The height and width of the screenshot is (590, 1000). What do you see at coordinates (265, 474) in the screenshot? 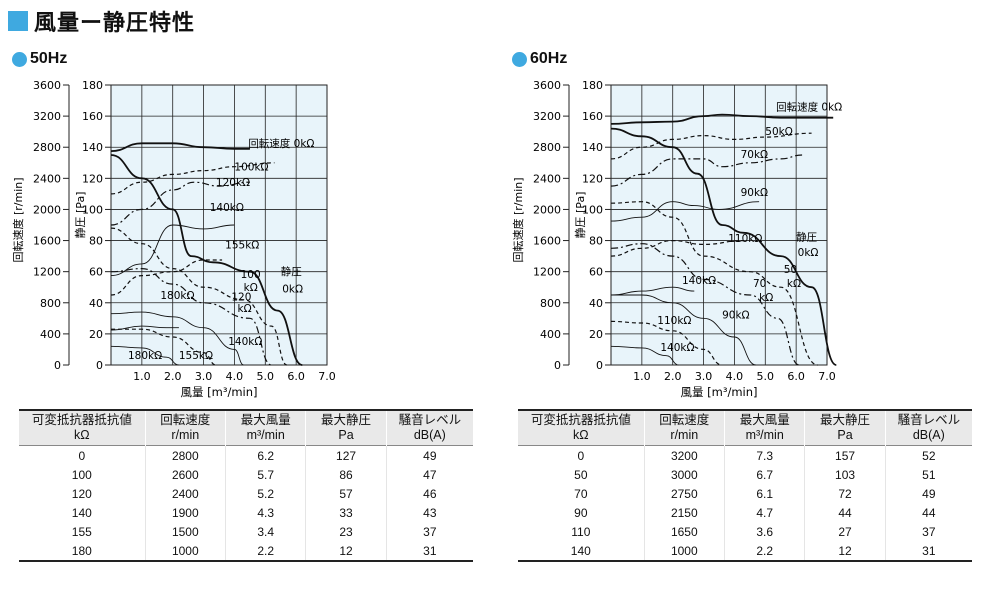
I see `table-cell: 5.7` at bounding box center [265, 474].